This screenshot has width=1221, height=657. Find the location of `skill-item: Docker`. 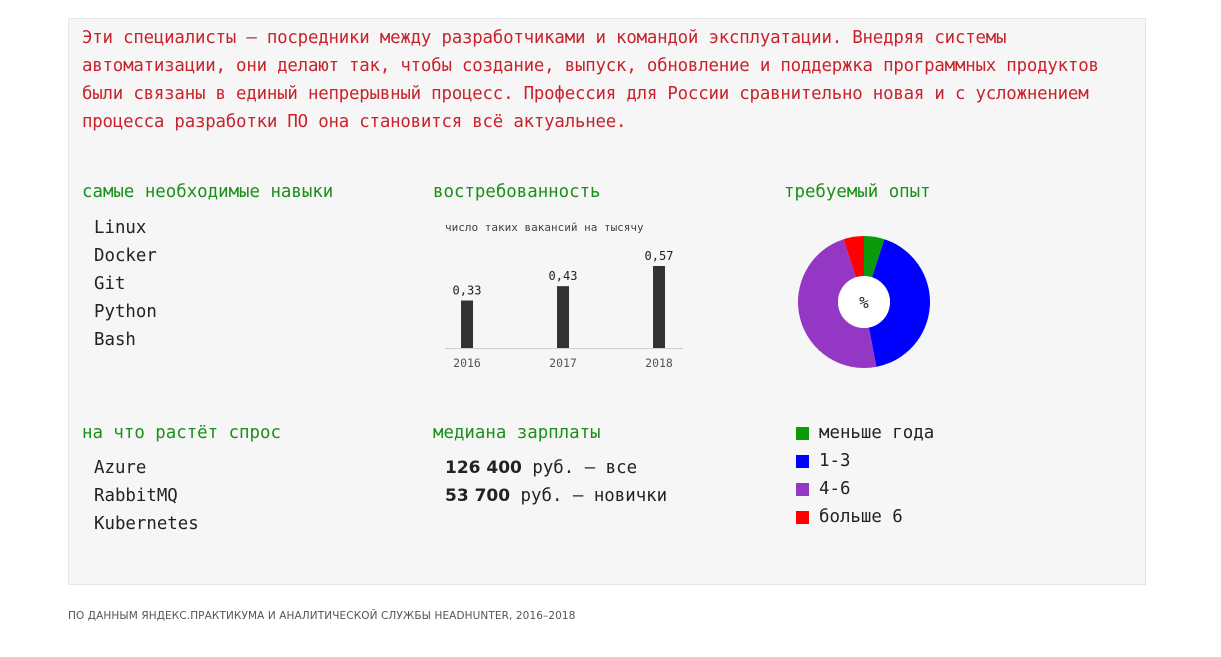

skill-item: Docker is located at coordinates (125, 256).